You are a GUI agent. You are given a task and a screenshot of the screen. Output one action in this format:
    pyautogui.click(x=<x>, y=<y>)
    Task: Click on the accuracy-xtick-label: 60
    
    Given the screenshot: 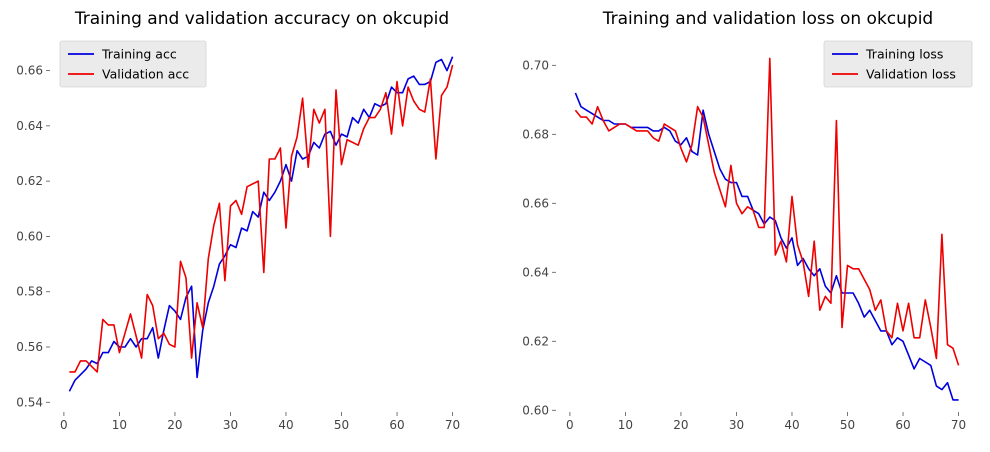 What is the action you would take?
    pyautogui.click(x=396, y=425)
    